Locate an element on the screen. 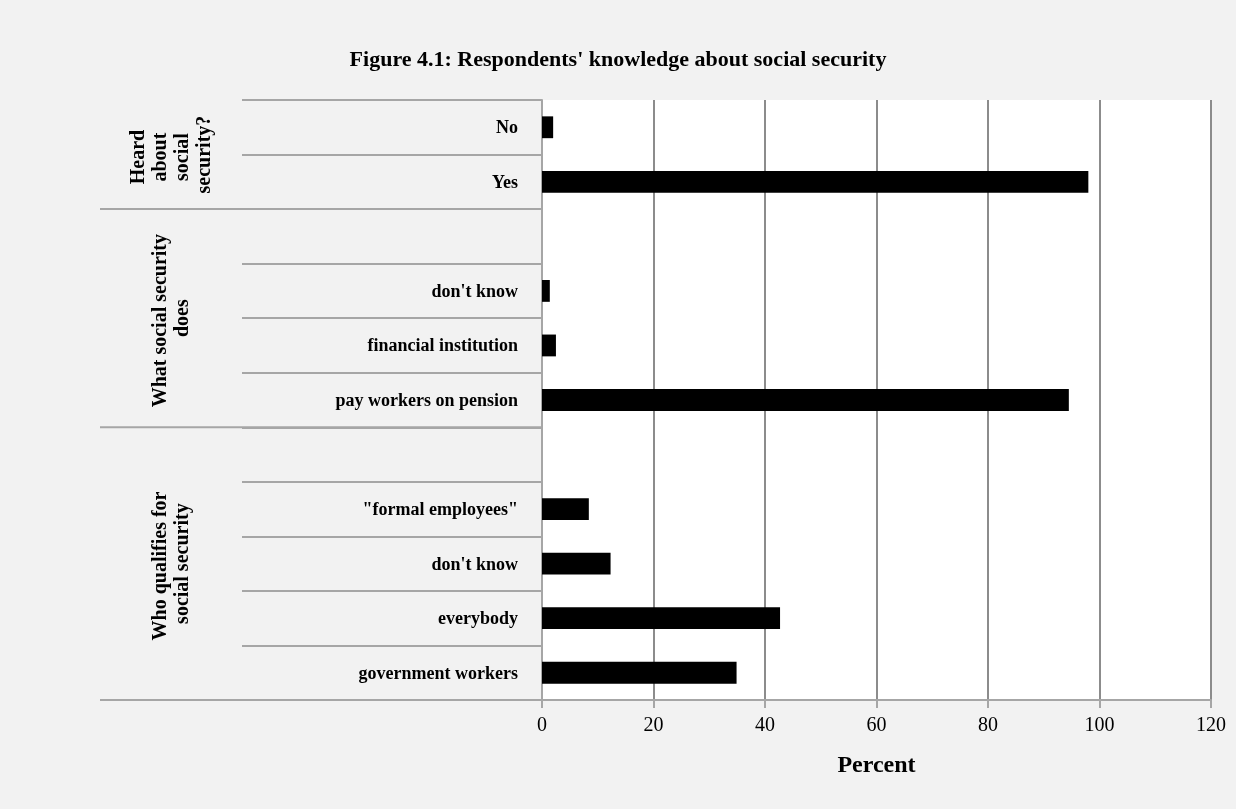  x-tick-label: 20 is located at coordinates (653, 724).